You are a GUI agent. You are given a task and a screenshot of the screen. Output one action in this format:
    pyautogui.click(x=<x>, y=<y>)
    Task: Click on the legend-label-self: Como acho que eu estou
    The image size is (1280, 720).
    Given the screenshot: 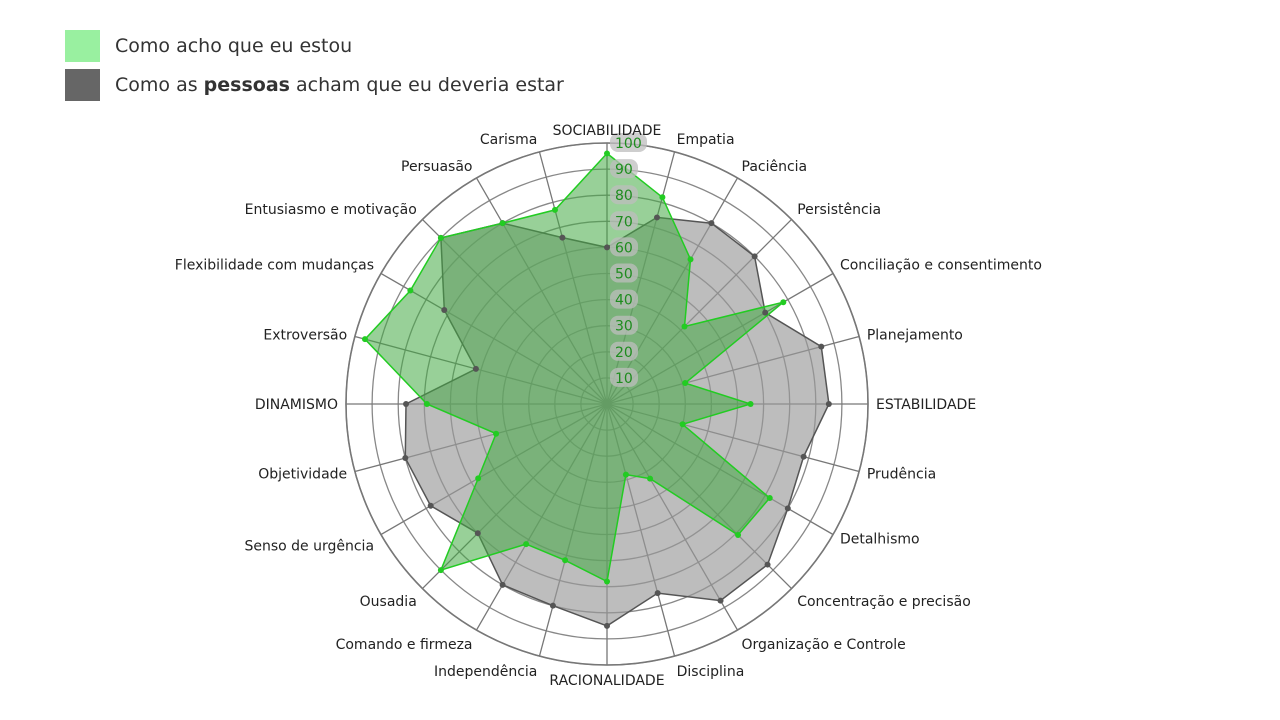 What is the action you would take?
    pyautogui.click(x=234, y=46)
    